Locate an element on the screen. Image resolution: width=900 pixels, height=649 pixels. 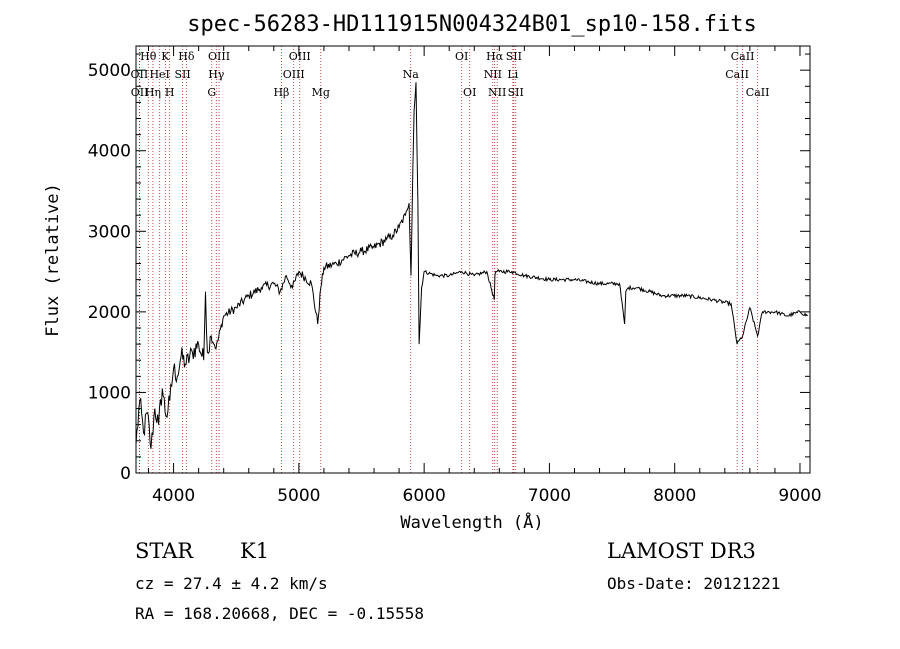
line-label-hα: Hα is located at coordinates (495, 56).